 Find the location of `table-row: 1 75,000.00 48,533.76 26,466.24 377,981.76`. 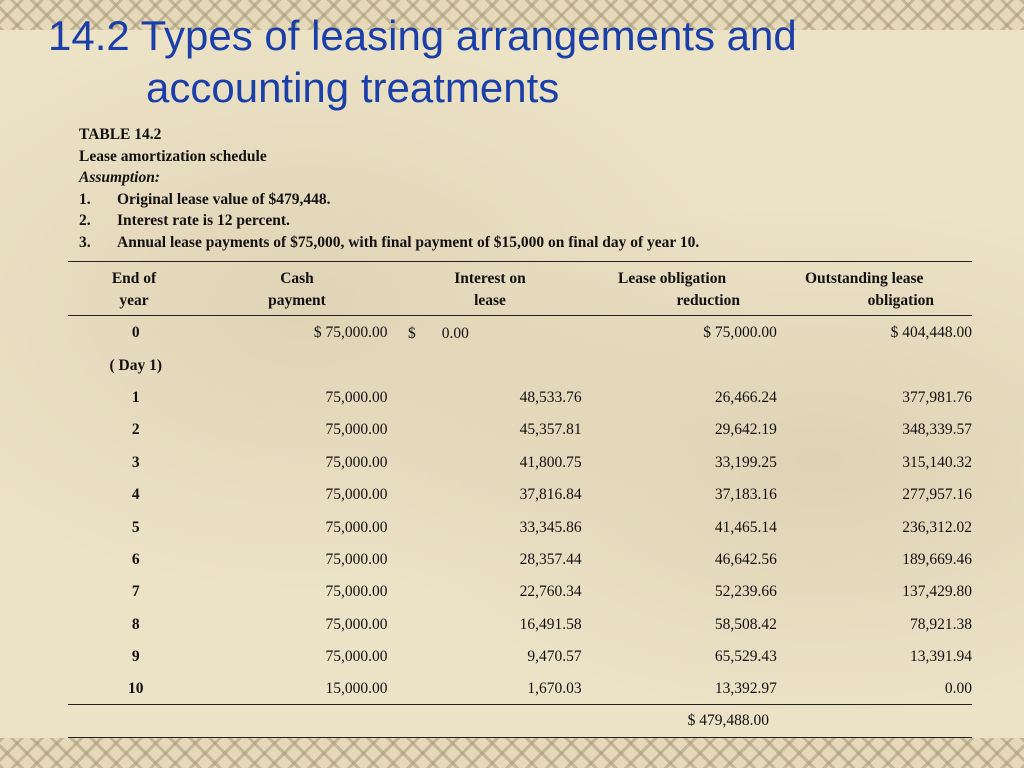

table-row: 1 75,000.00 48,533.76 26,466.24 377,981.76 is located at coordinates (551, 397).